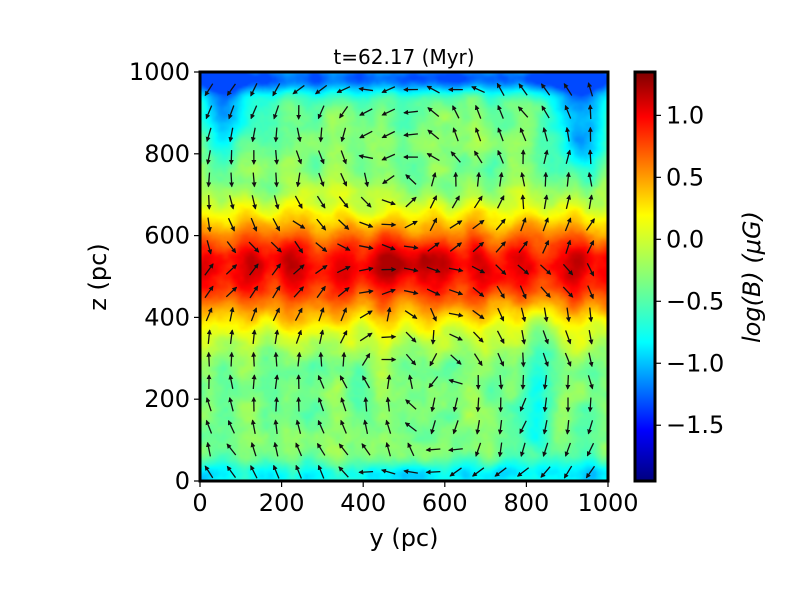 This screenshot has width=800, height=600. I want to click on x-tick-label: 200, so click(282, 503).